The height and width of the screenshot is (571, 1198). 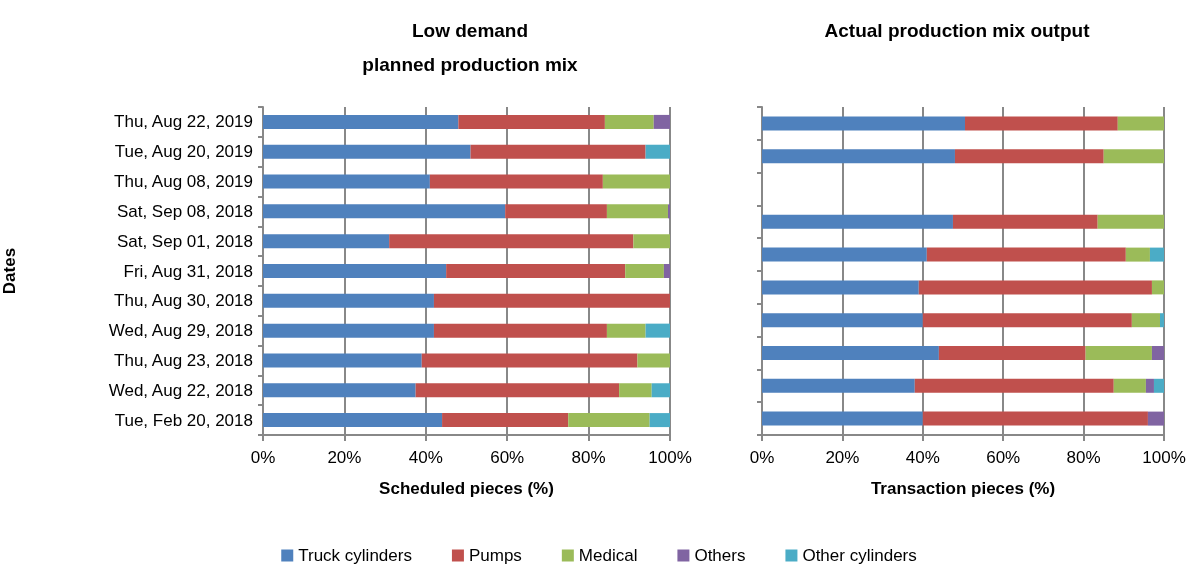 I want to click on y-tick-label: Thu, Aug 22, 2019, so click(x=183, y=122).